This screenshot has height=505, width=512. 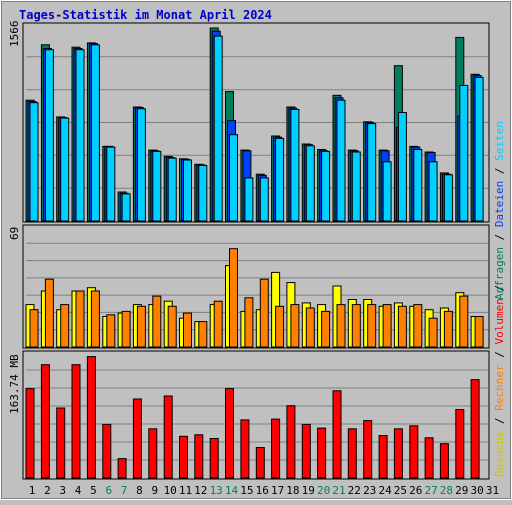 I want to click on x-label-day-19: 19, so click(x=308, y=490).